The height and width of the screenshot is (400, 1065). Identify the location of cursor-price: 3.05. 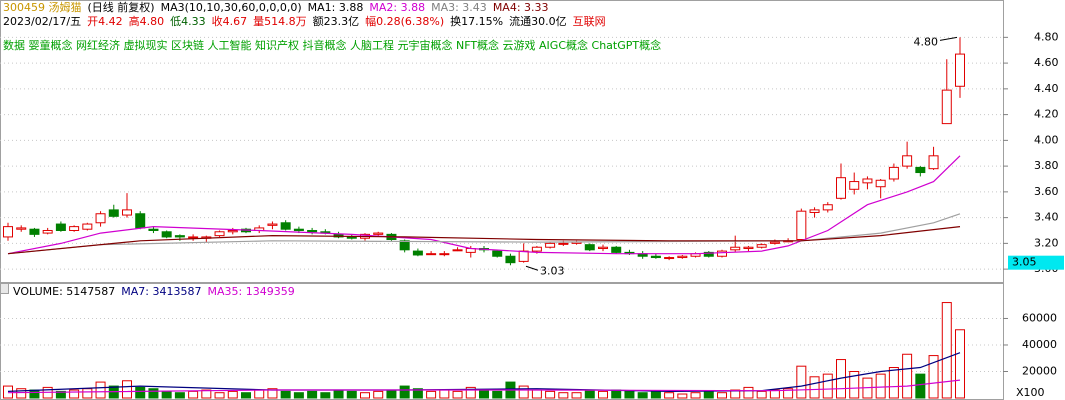
(1024, 262).